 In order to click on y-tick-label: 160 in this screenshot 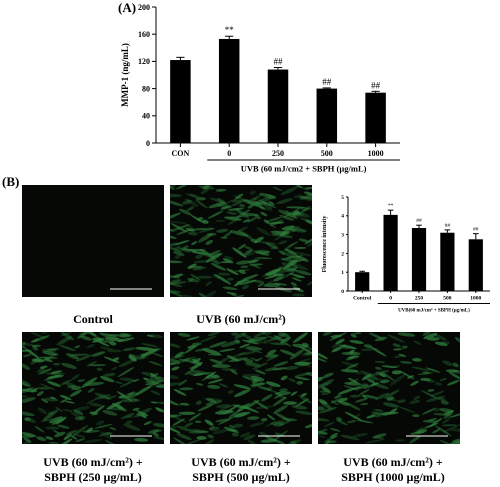, I will do `click(144, 34)`.